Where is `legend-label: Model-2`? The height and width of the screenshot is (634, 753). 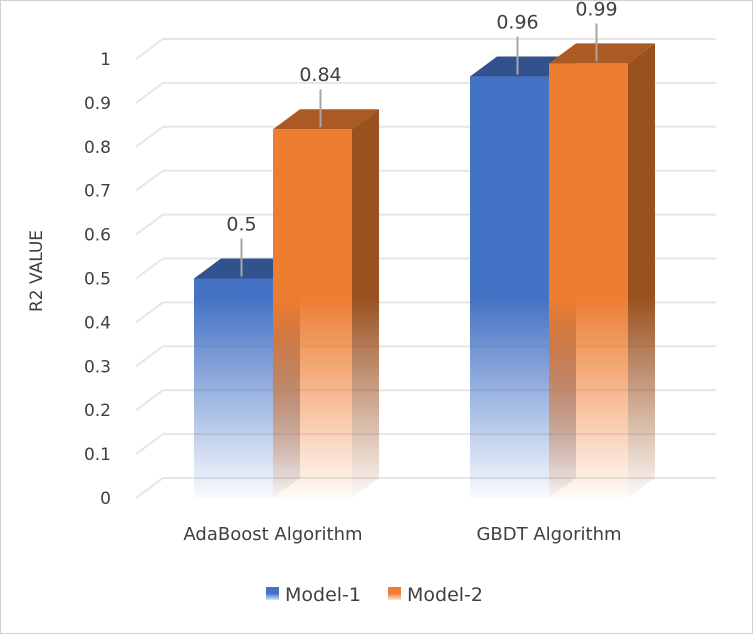 legend-label: Model-2 is located at coordinates (445, 595).